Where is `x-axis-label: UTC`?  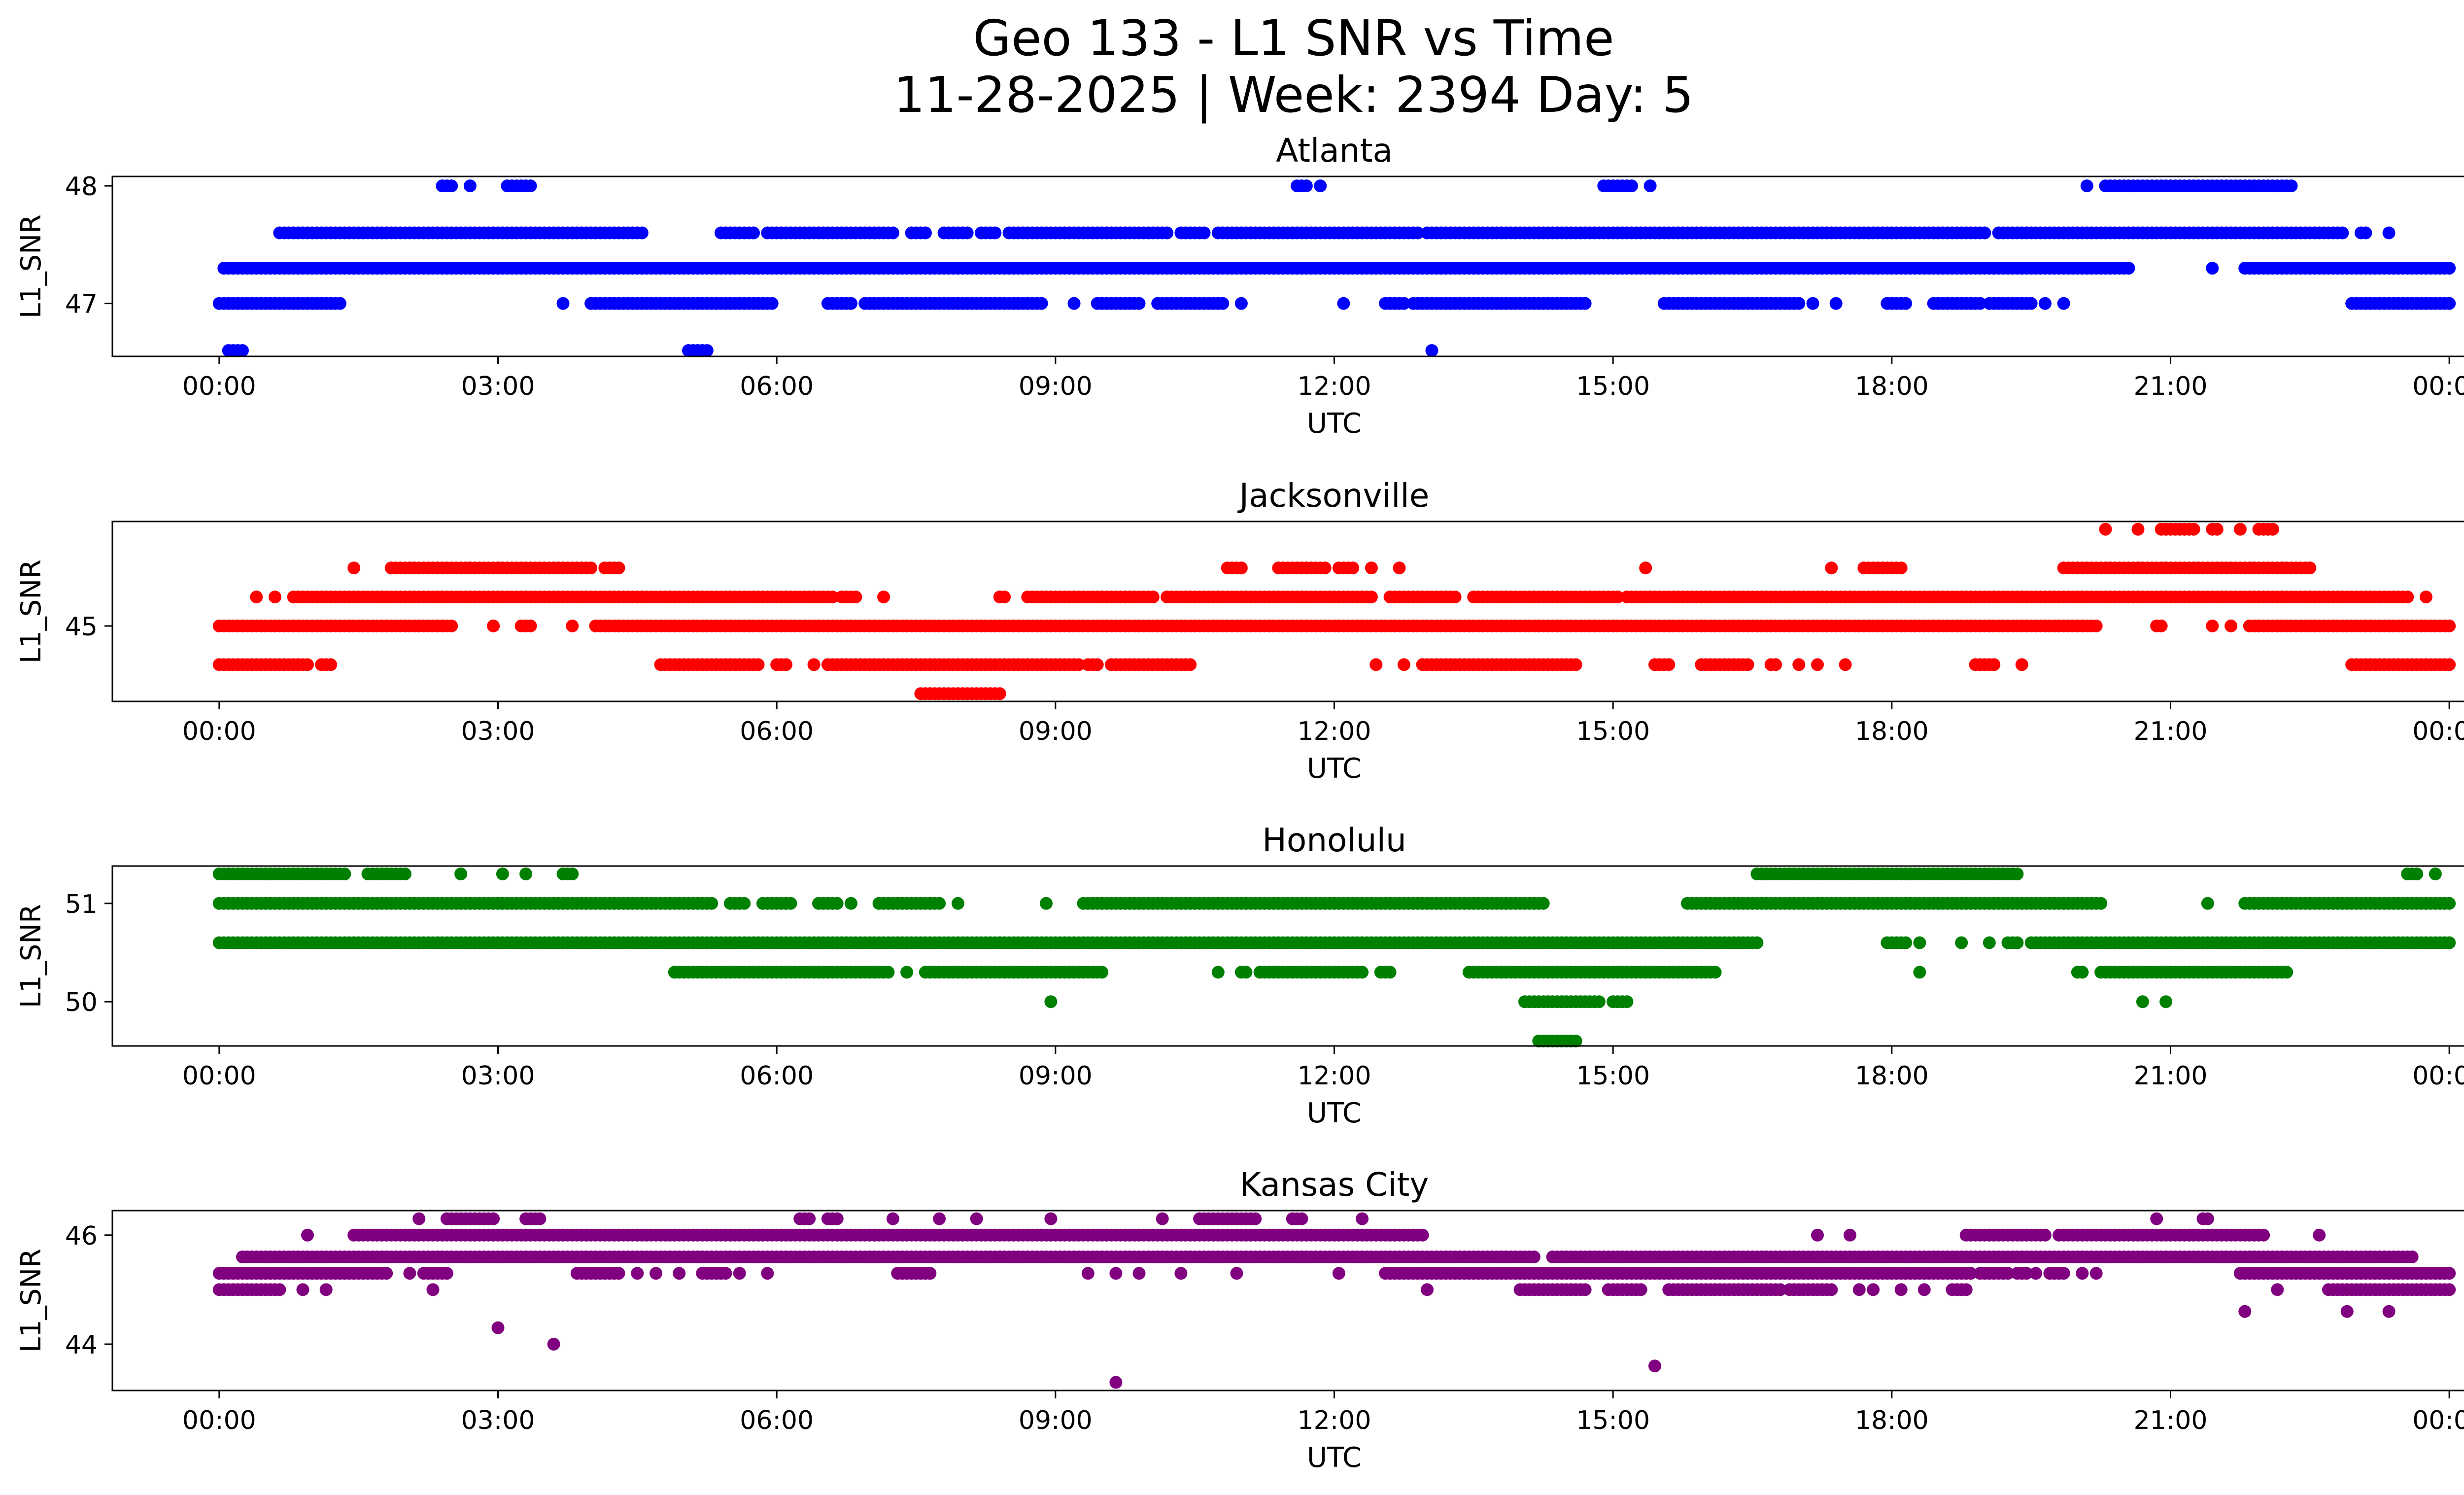 x-axis-label: UTC is located at coordinates (1334, 1113).